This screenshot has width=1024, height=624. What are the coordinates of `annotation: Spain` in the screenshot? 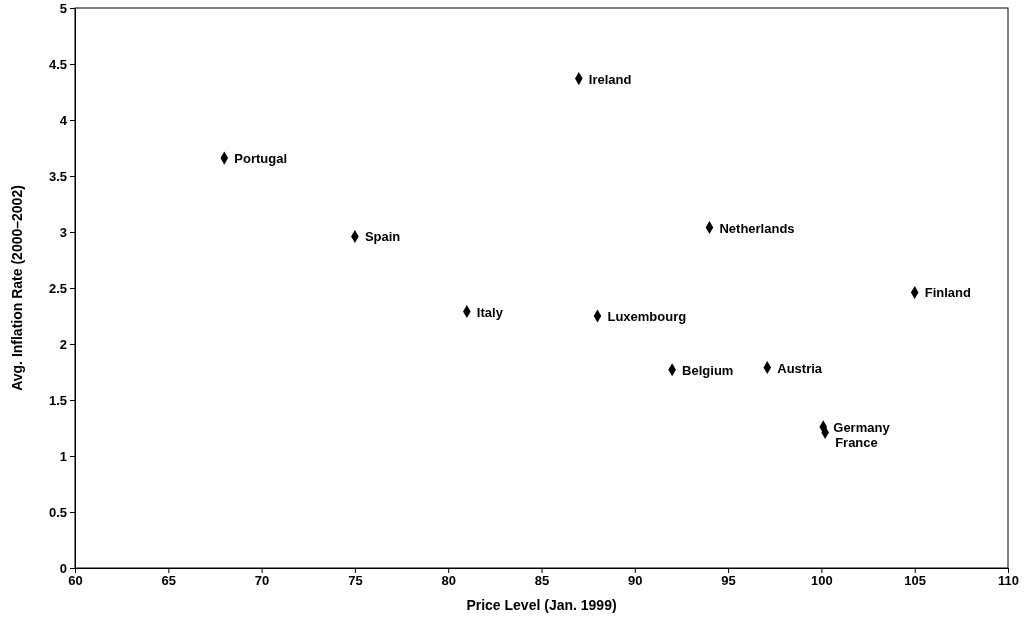 It's located at (382, 237).